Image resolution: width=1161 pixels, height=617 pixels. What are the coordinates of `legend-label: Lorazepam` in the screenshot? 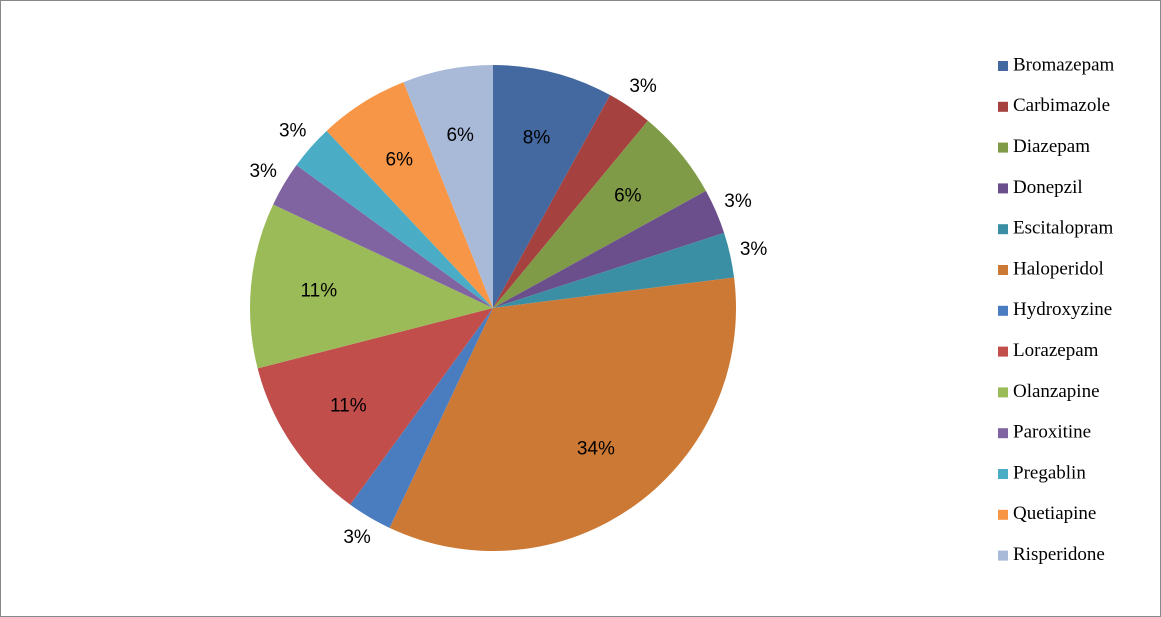 It's located at (1056, 350).